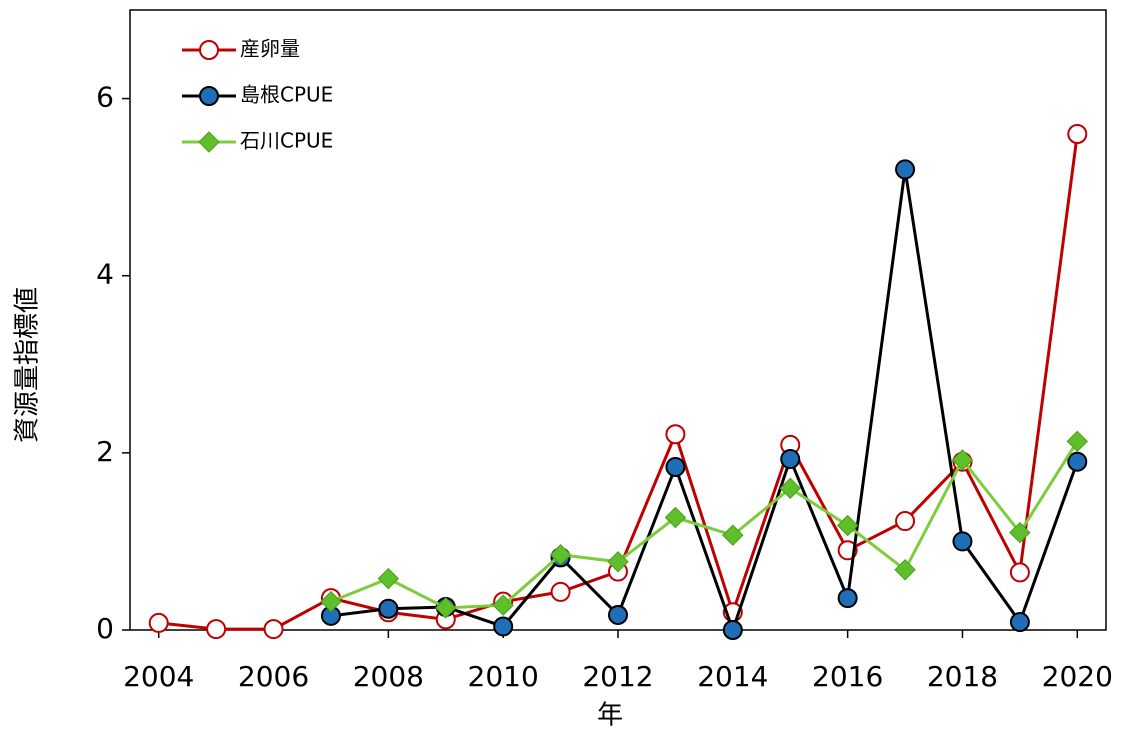 Image resolution: width=1124 pixels, height=733 pixels. Describe the element at coordinates (270, 49) in the screenshot. I see `legend-label: 産卵量` at that location.